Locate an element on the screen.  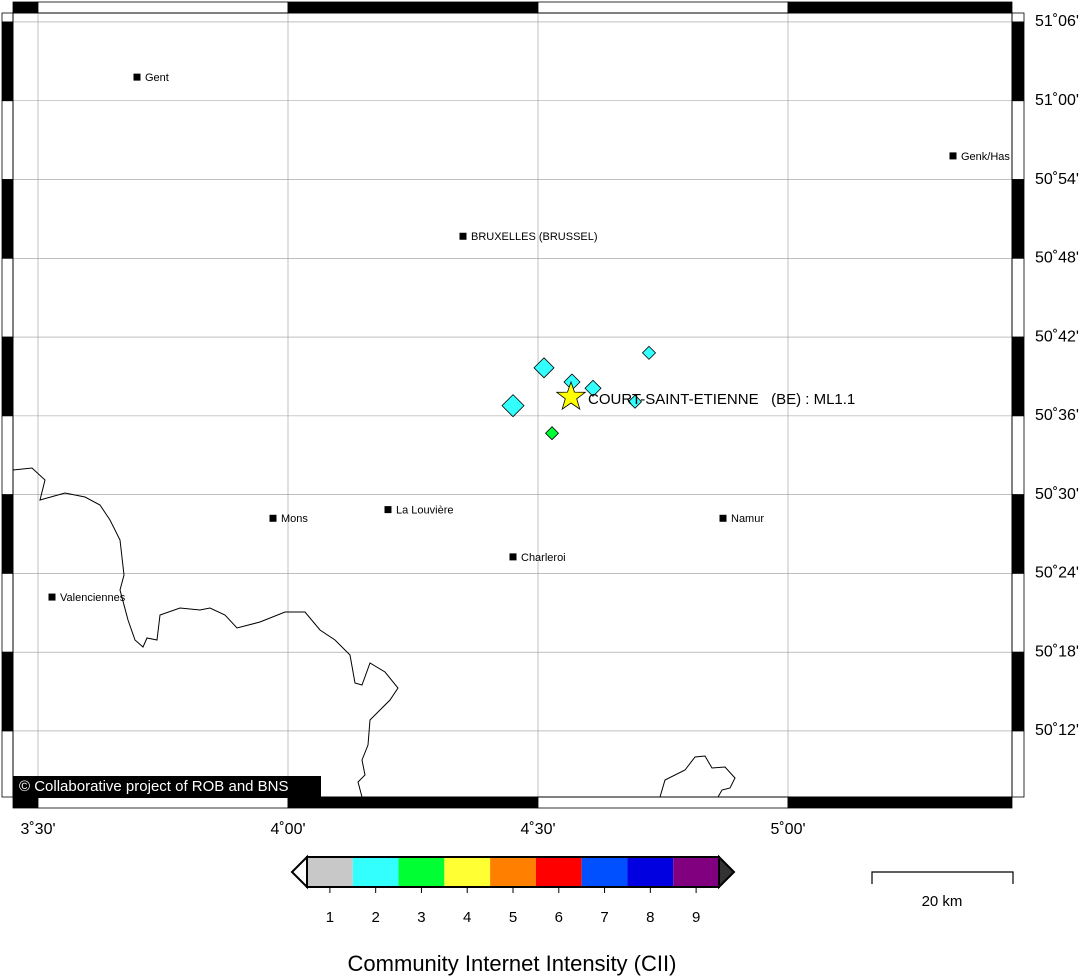
lat-tick-label: 50˚36' is located at coordinates (1057, 415).